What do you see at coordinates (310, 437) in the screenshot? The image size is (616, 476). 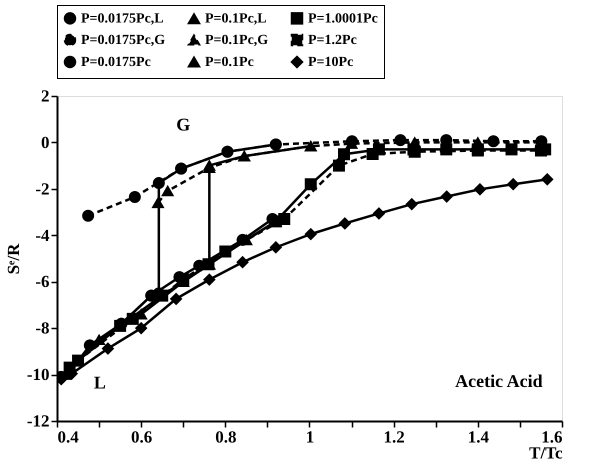 I see `x-tick-label: 1` at bounding box center [310, 437].